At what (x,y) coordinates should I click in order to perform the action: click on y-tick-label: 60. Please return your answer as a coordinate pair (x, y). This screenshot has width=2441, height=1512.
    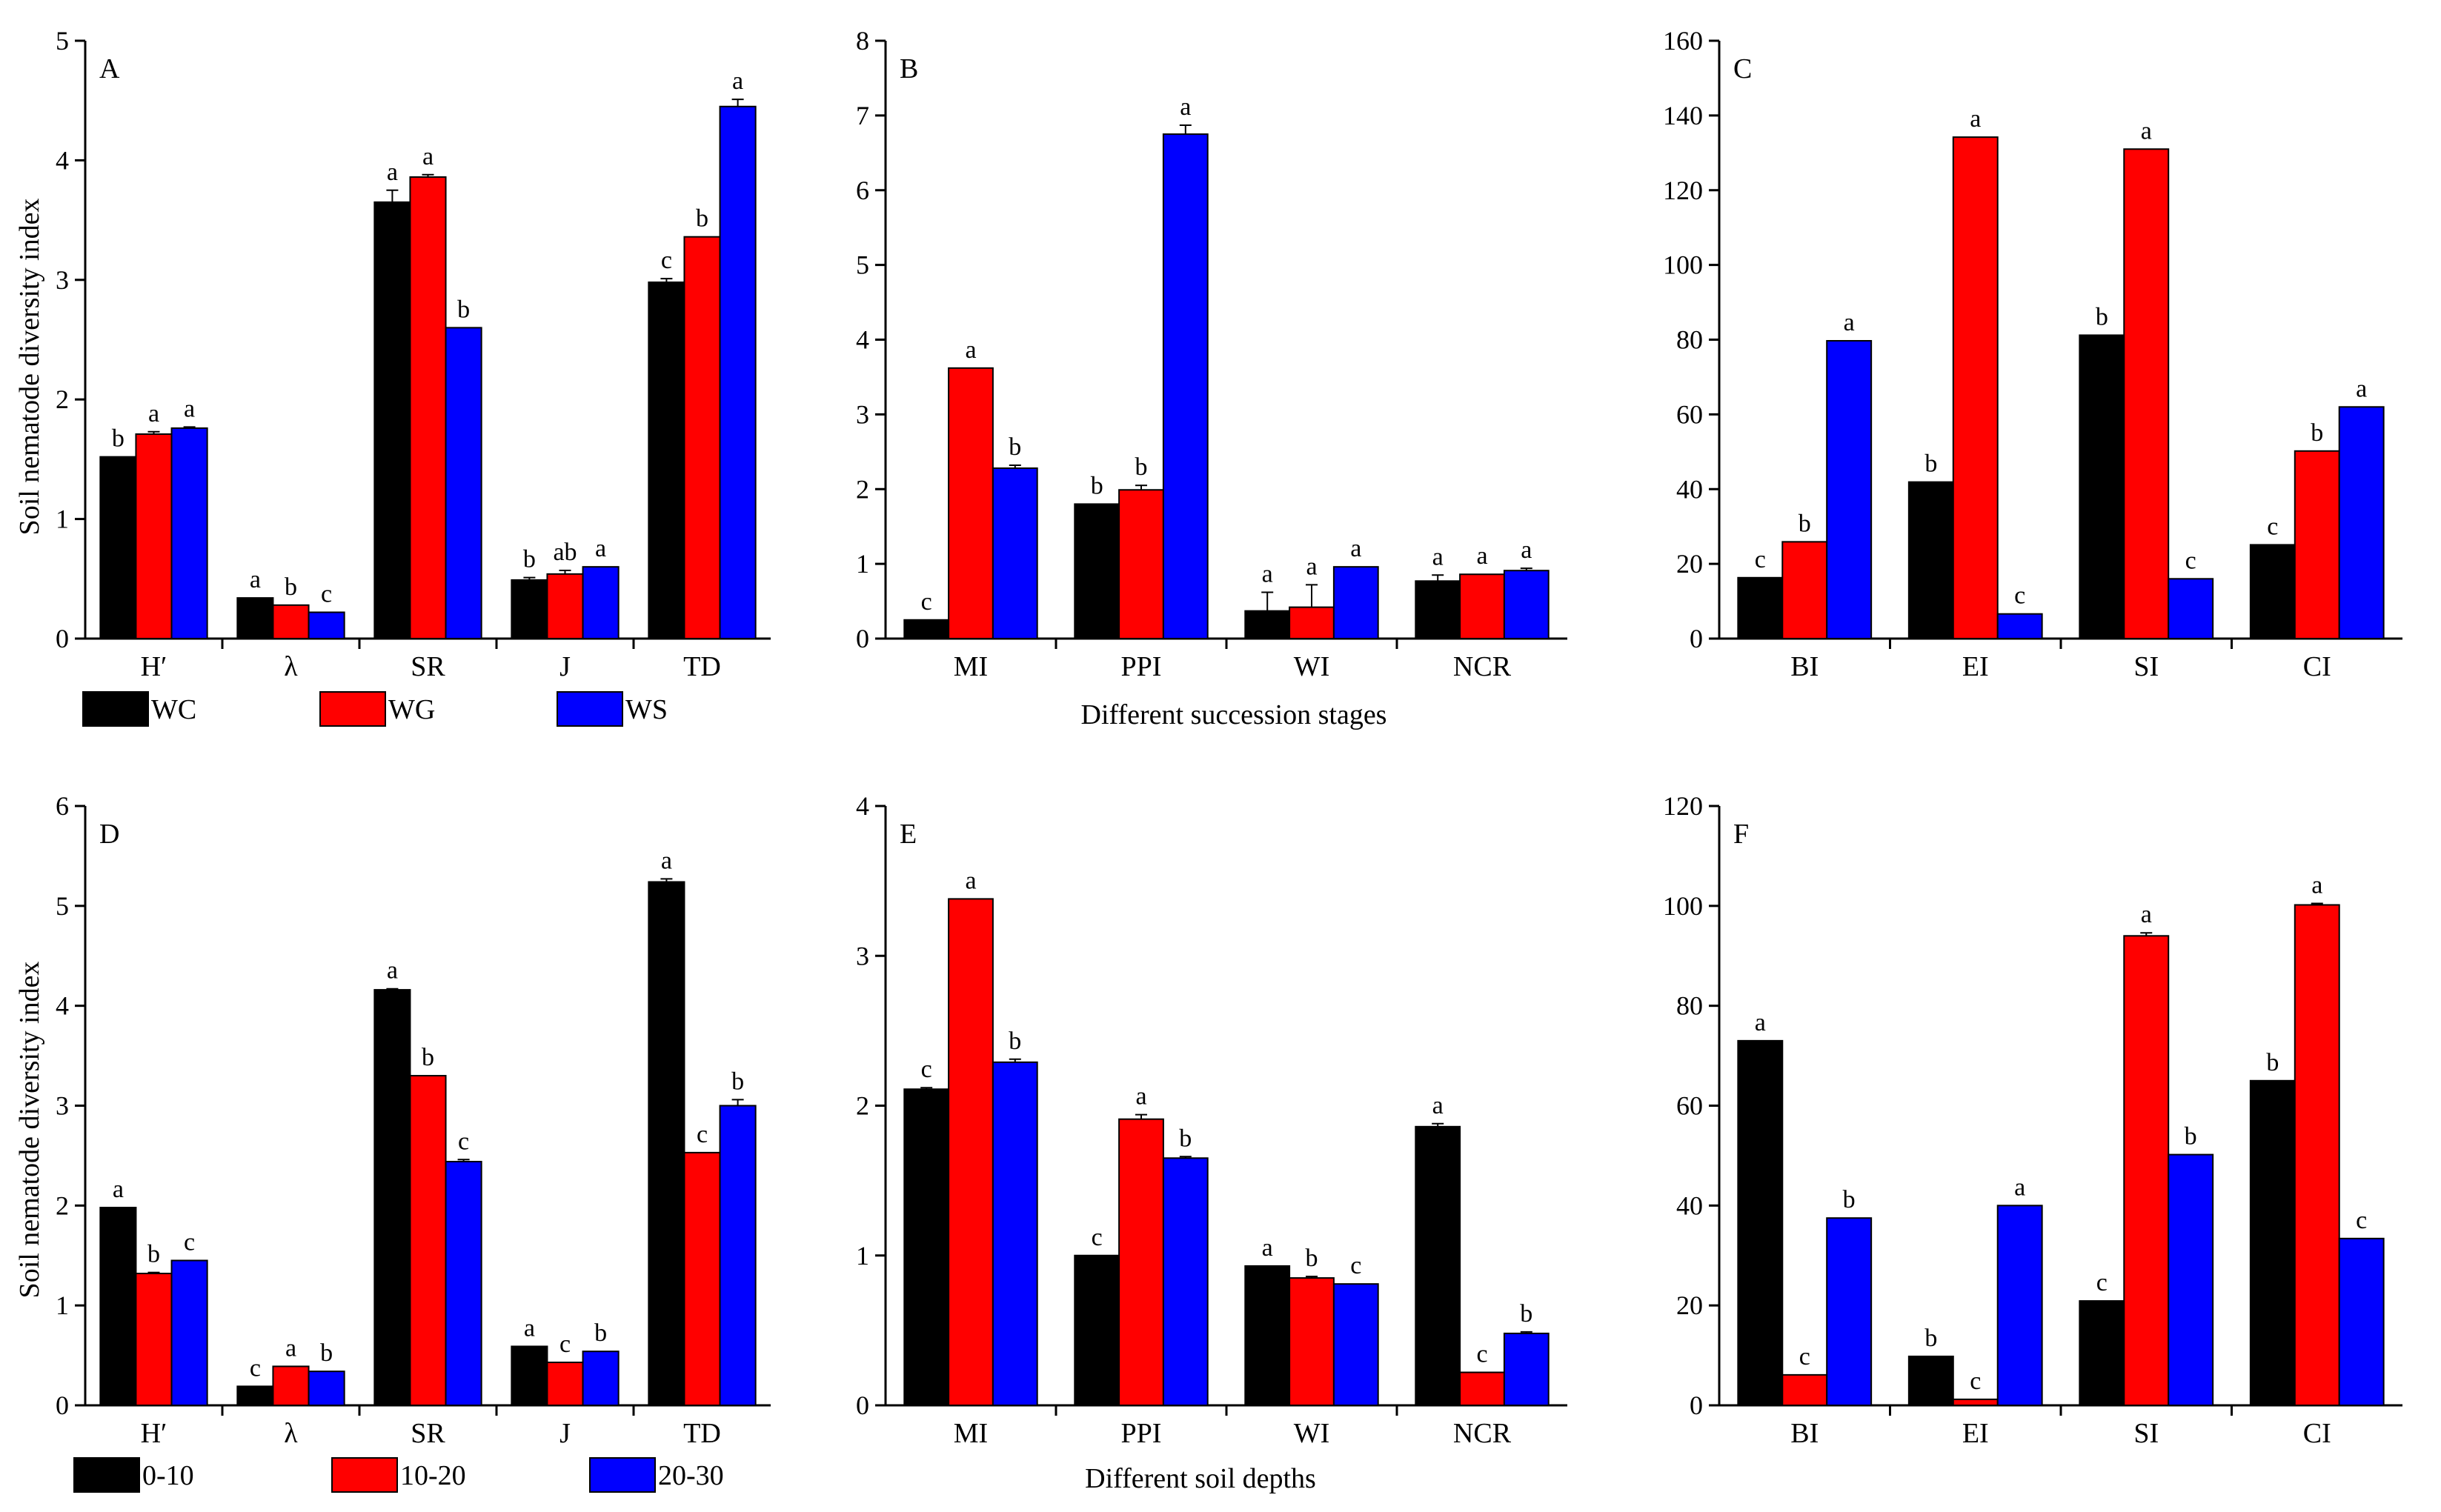
    Looking at the image, I should click on (1689, 414).